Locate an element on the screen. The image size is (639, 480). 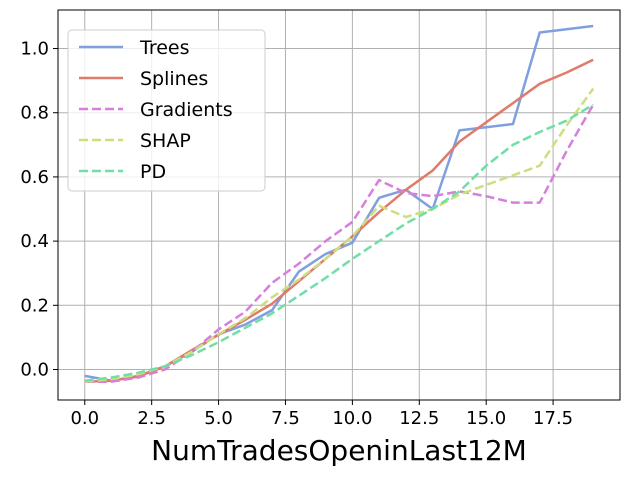
y-tick-label: 0.0 is located at coordinates (34, 370).